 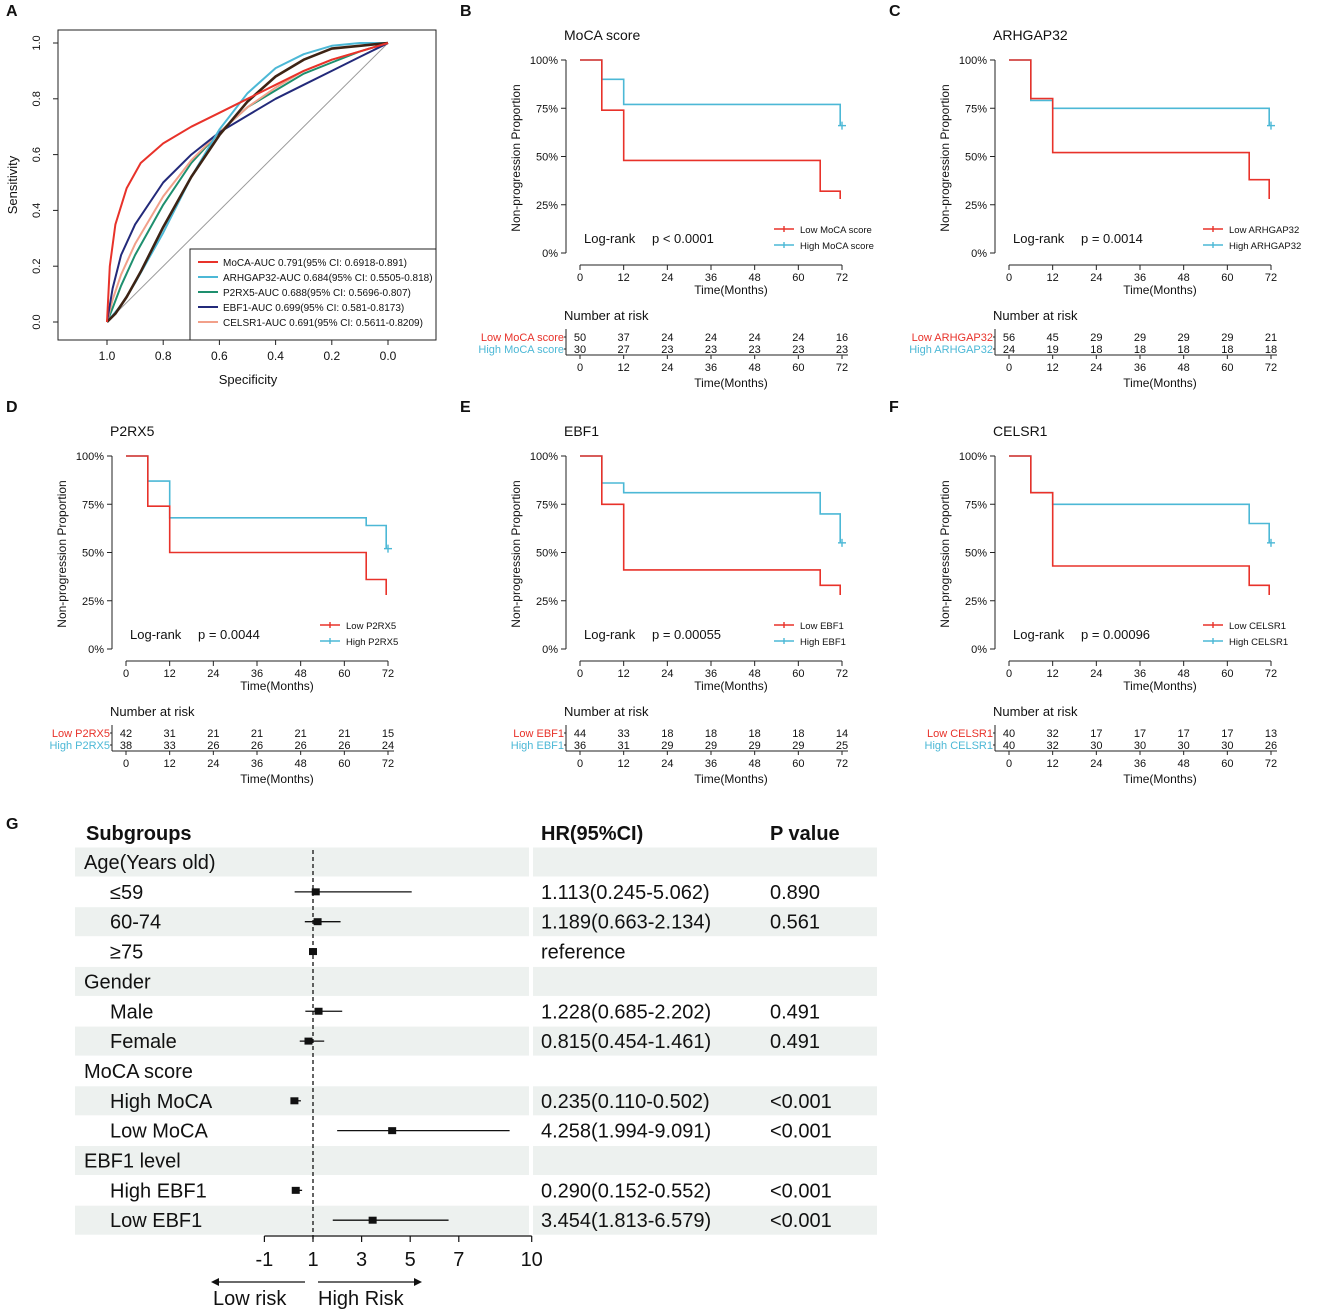 What do you see at coordinates (976, 602) in the screenshot?
I see `y-tick-label: 25%` at bounding box center [976, 602].